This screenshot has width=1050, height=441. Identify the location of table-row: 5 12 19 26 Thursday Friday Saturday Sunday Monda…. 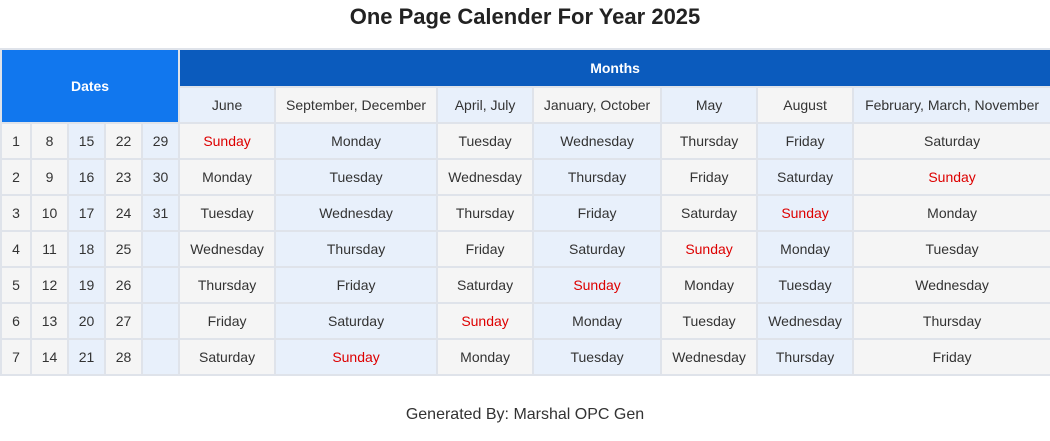
(525, 285).